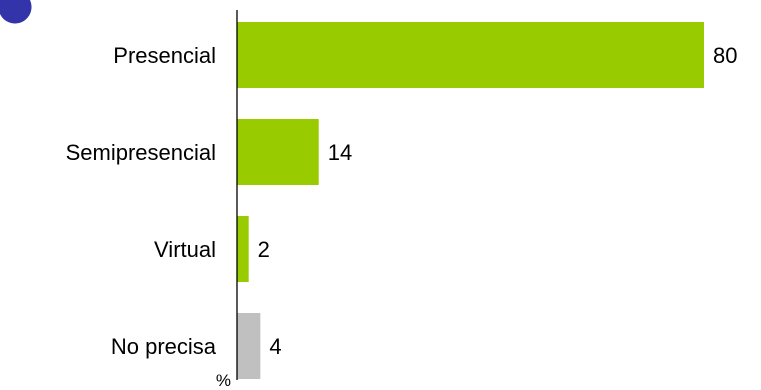 This screenshot has height=390, width=761. Describe the element at coordinates (223, 380) in the screenshot. I see `unit-label: %` at that location.